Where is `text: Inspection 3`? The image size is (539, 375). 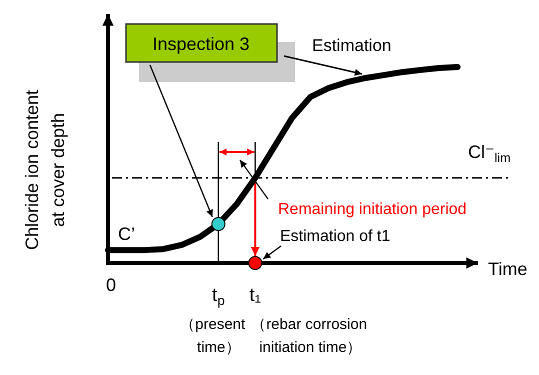 text: Inspection 3 is located at coordinates (201, 44).